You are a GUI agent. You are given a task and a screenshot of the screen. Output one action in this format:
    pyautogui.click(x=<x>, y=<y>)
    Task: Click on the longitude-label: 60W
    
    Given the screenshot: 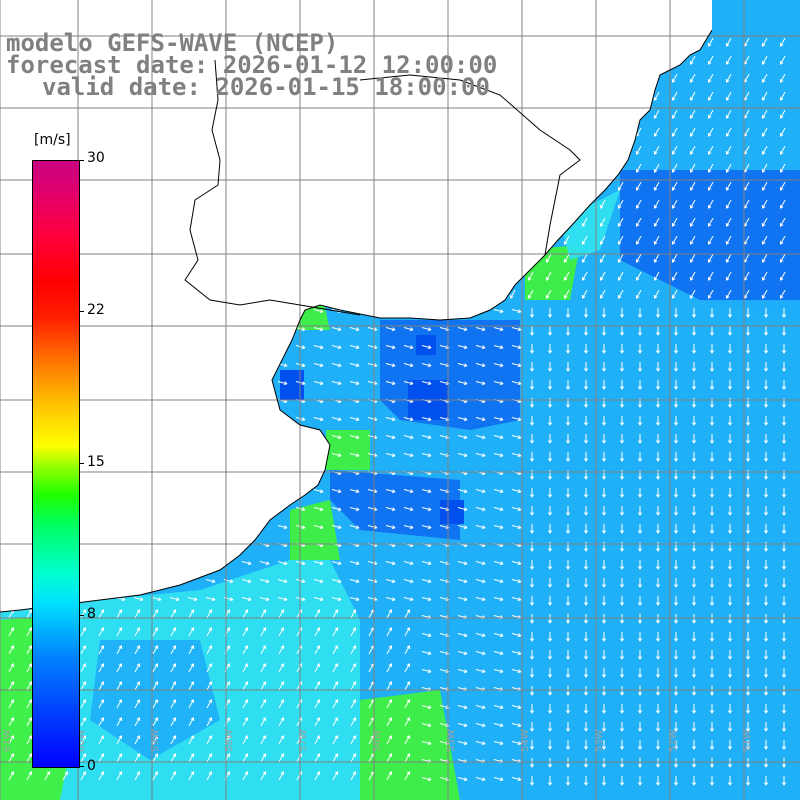 What is the action you would take?
    pyautogui.click(x=81, y=740)
    